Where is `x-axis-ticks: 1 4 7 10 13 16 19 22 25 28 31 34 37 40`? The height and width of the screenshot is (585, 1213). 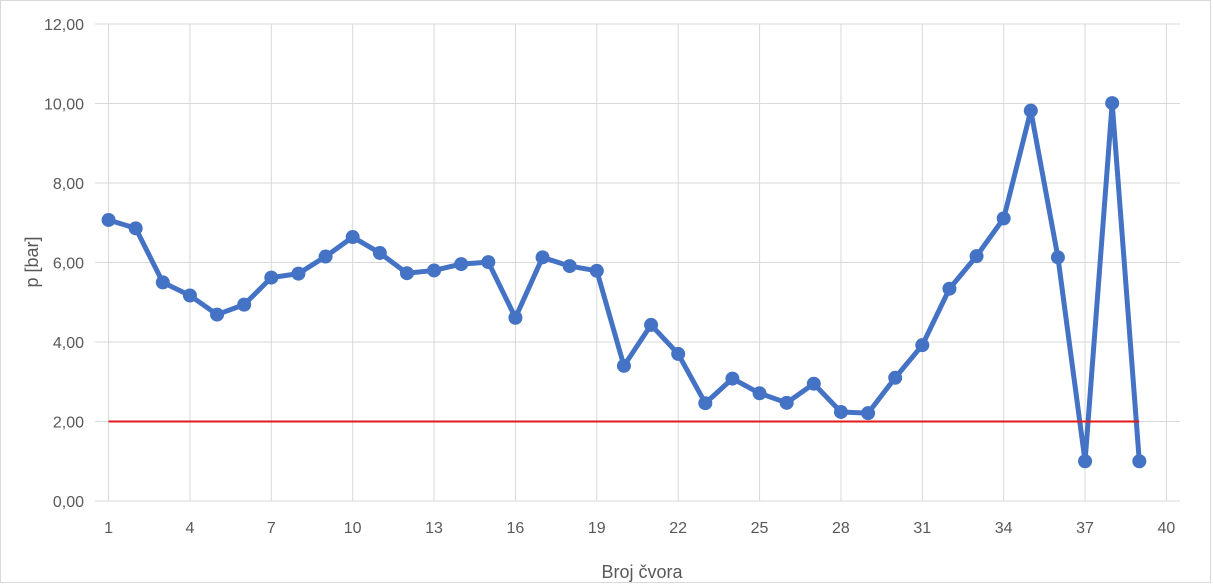 x-axis-ticks: 1 4 7 10 13 16 19 22 25 28 31 34 37 40 is located at coordinates (639, 528).